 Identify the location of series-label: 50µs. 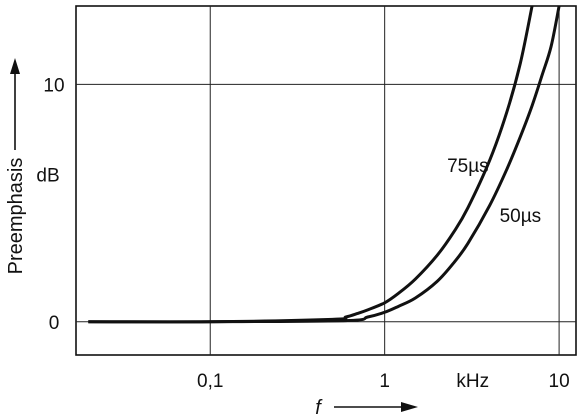
(521, 216).